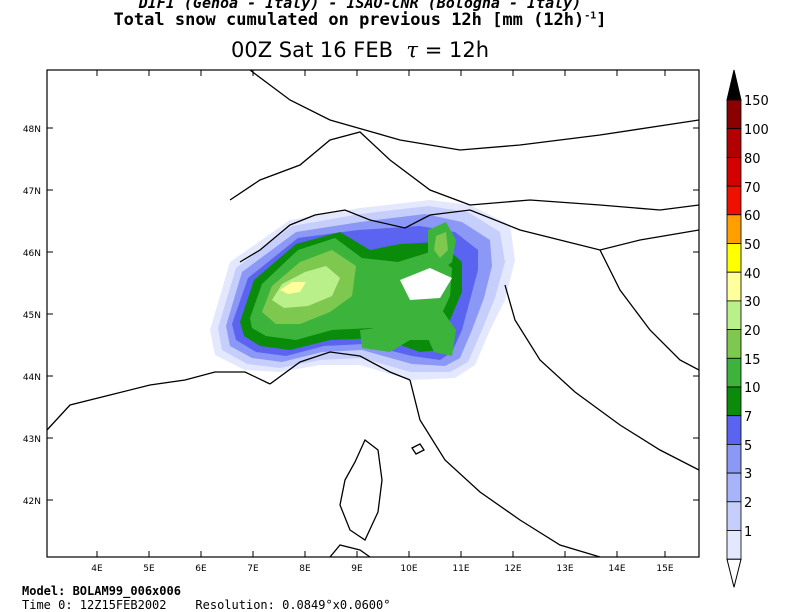  Describe the element at coordinates (474, 110) in the screenshot. I see `germany-border` at that location.